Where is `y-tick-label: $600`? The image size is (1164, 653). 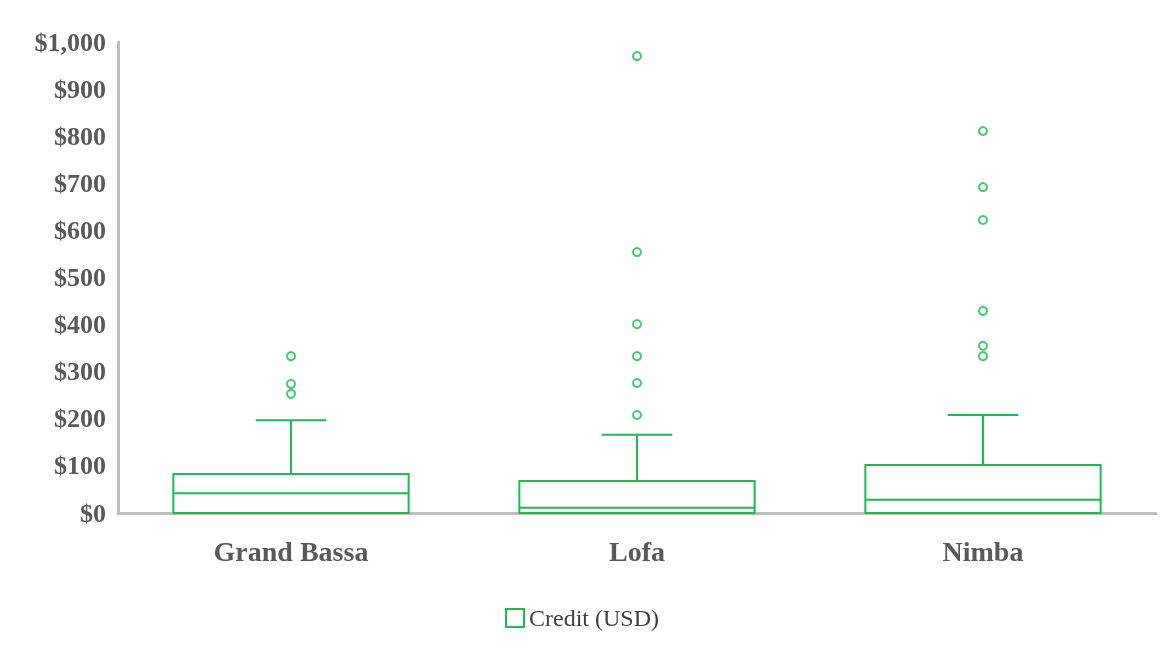
y-tick-label: $600 is located at coordinates (80, 230).